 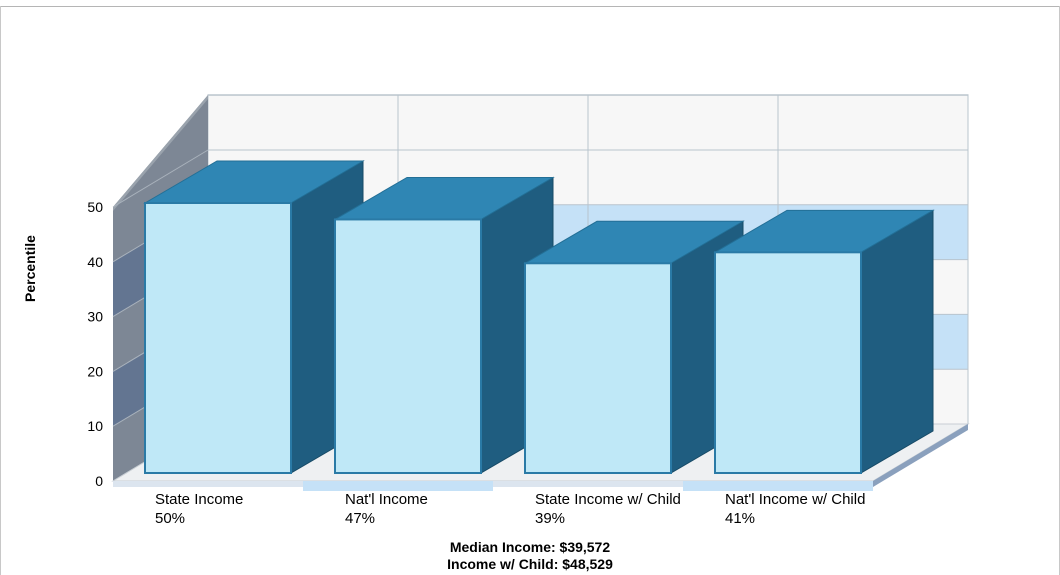 I want to click on y-tick-label: 40, so click(x=95, y=262).